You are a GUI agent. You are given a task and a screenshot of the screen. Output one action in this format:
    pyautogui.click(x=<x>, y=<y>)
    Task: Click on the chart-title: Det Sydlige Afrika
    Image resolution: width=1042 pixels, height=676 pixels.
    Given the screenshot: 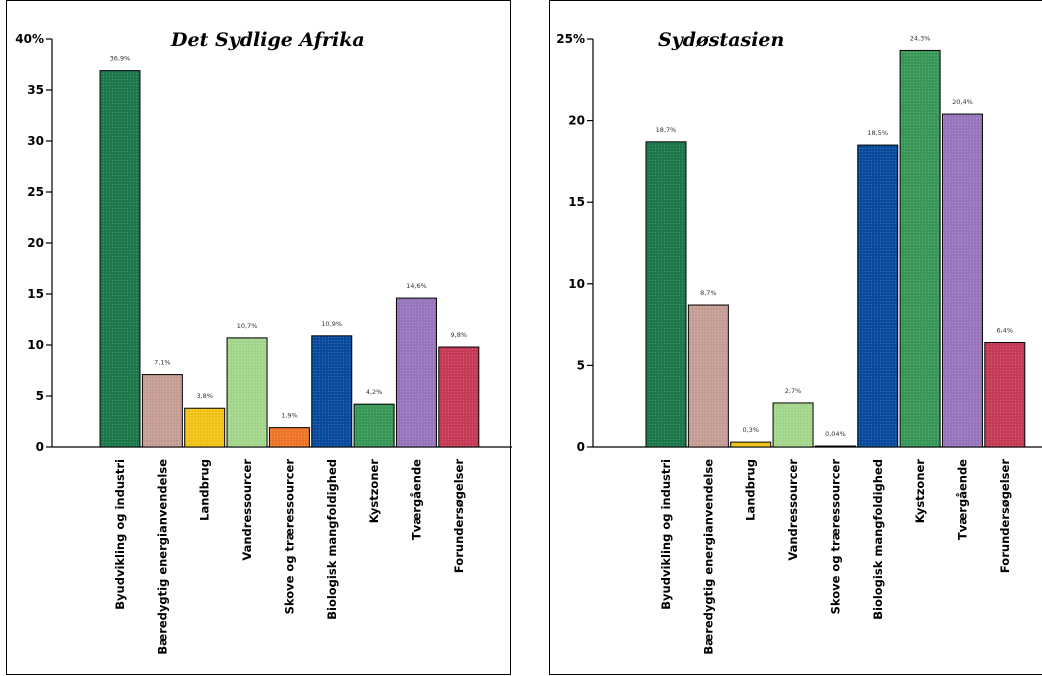 What is the action you would take?
    pyautogui.click(x=267, y=40)
    